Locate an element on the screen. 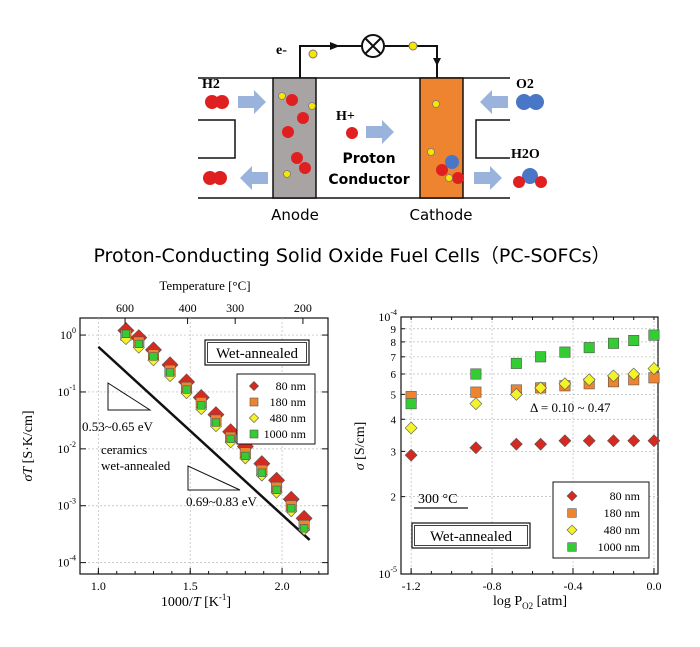 The image size is (700, 647). chart-left-top-axis-label: Temperature [°C] is located at coordinates (204, 285).